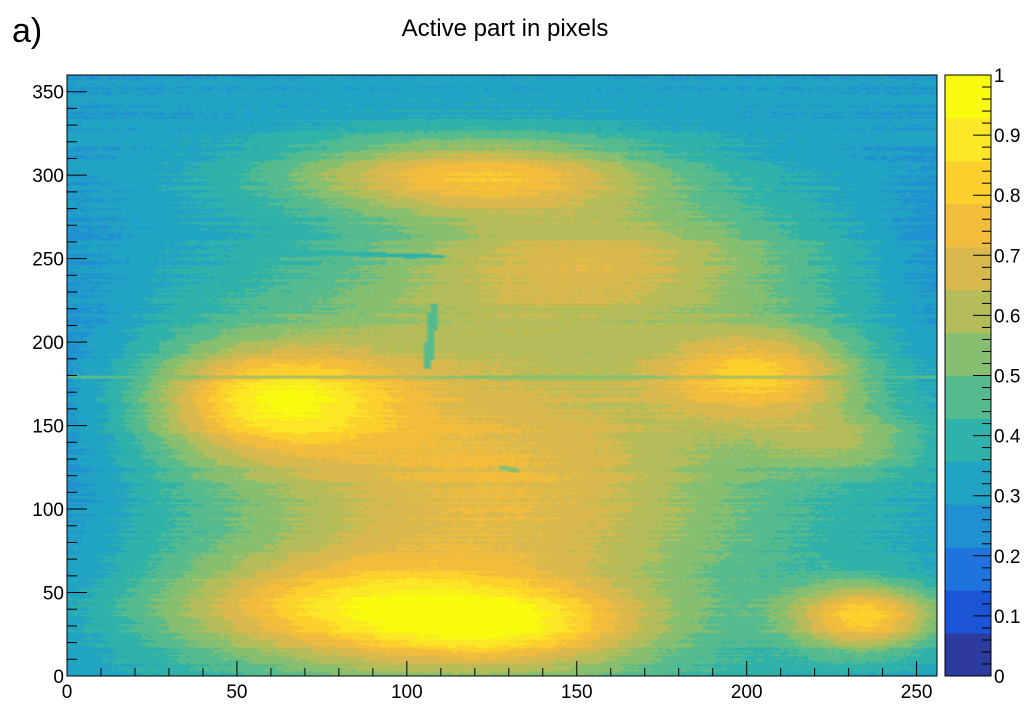 The height and width of the screenshot is (705, 1024). What do you see at coordinates (505, 28) in the screenshot?
I see `chart-title: Active part in pixels` at bounding box center [505, 28].